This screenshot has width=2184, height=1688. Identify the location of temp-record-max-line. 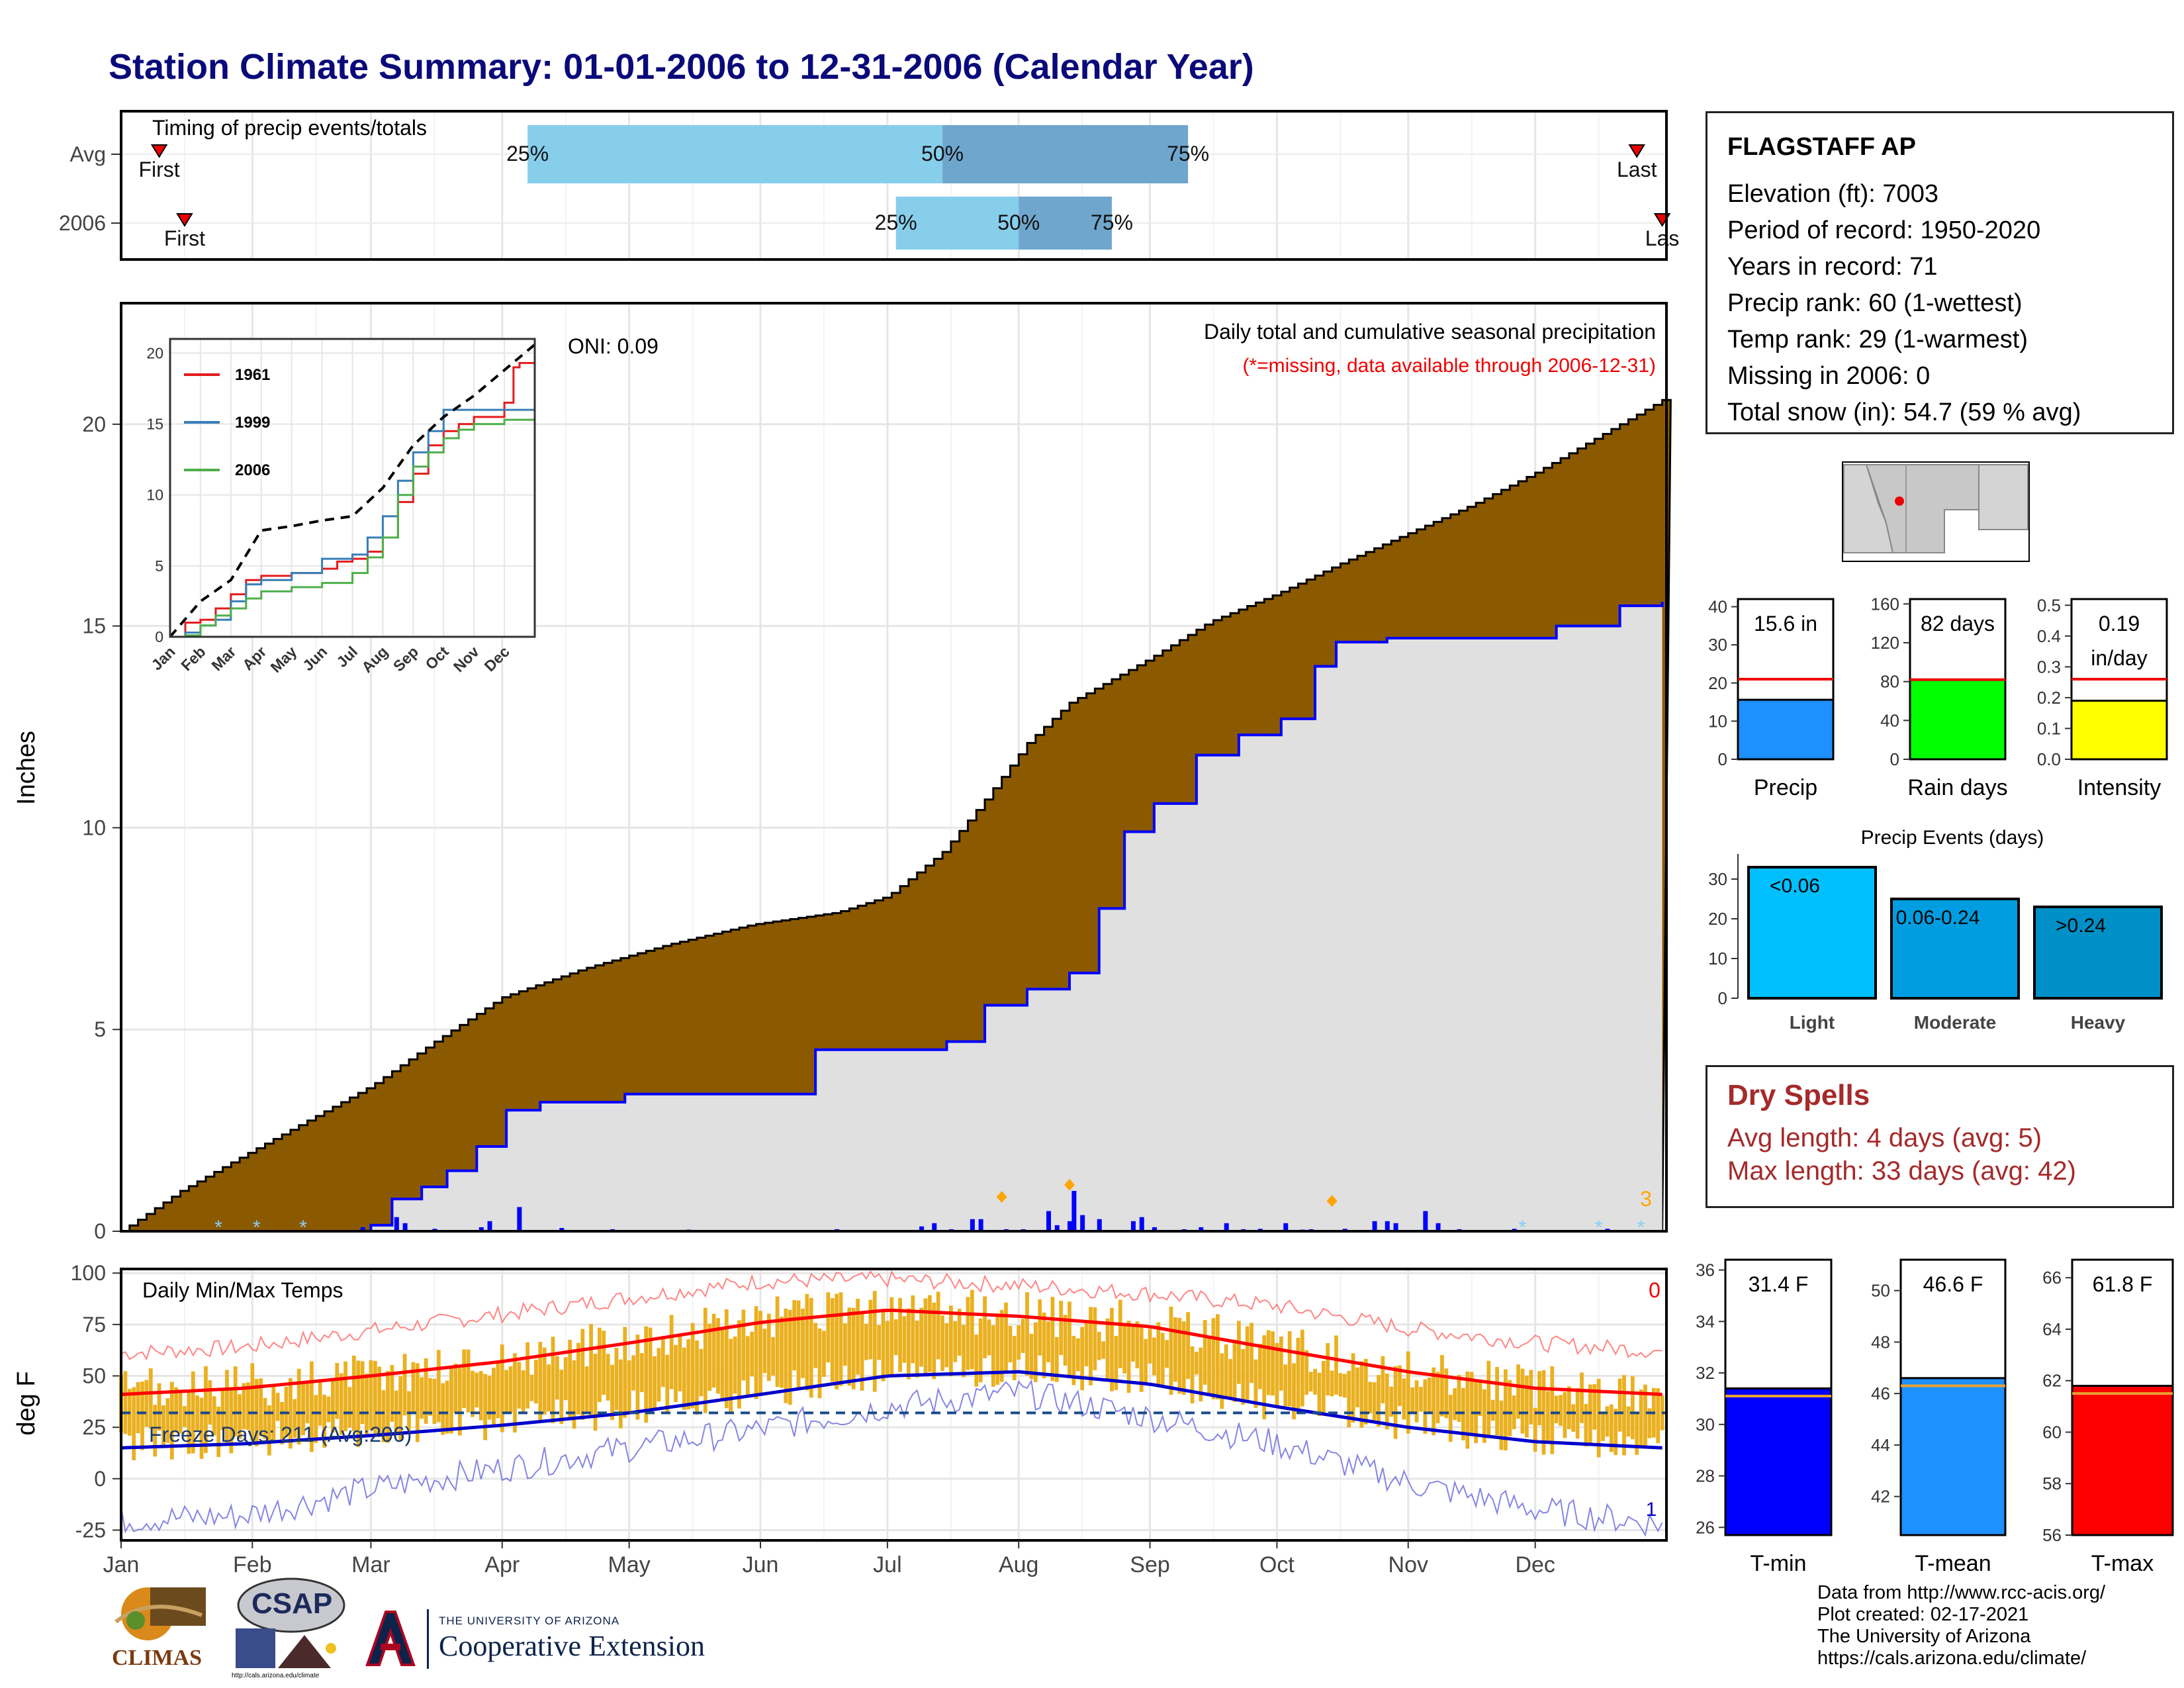
(891, 1315).